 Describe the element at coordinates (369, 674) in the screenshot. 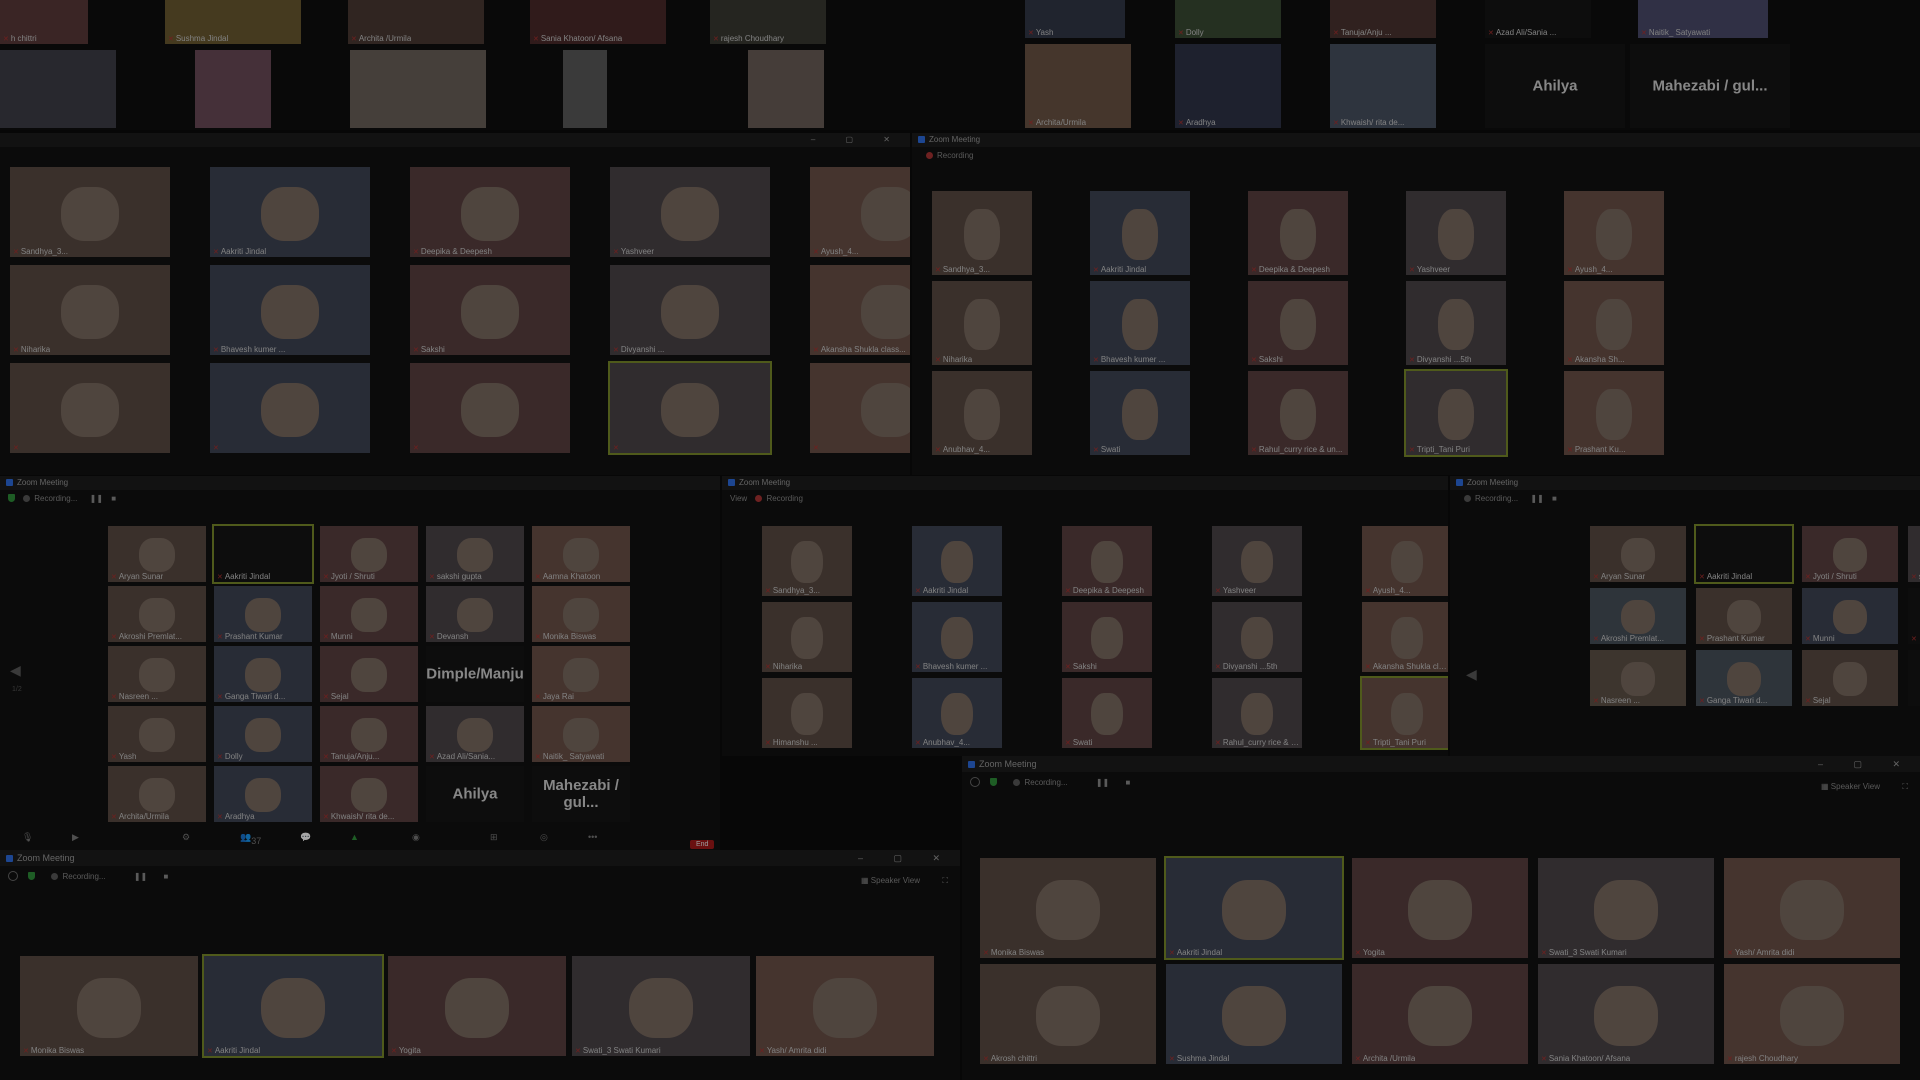

I see `participant-tile: Sejal` at that location.